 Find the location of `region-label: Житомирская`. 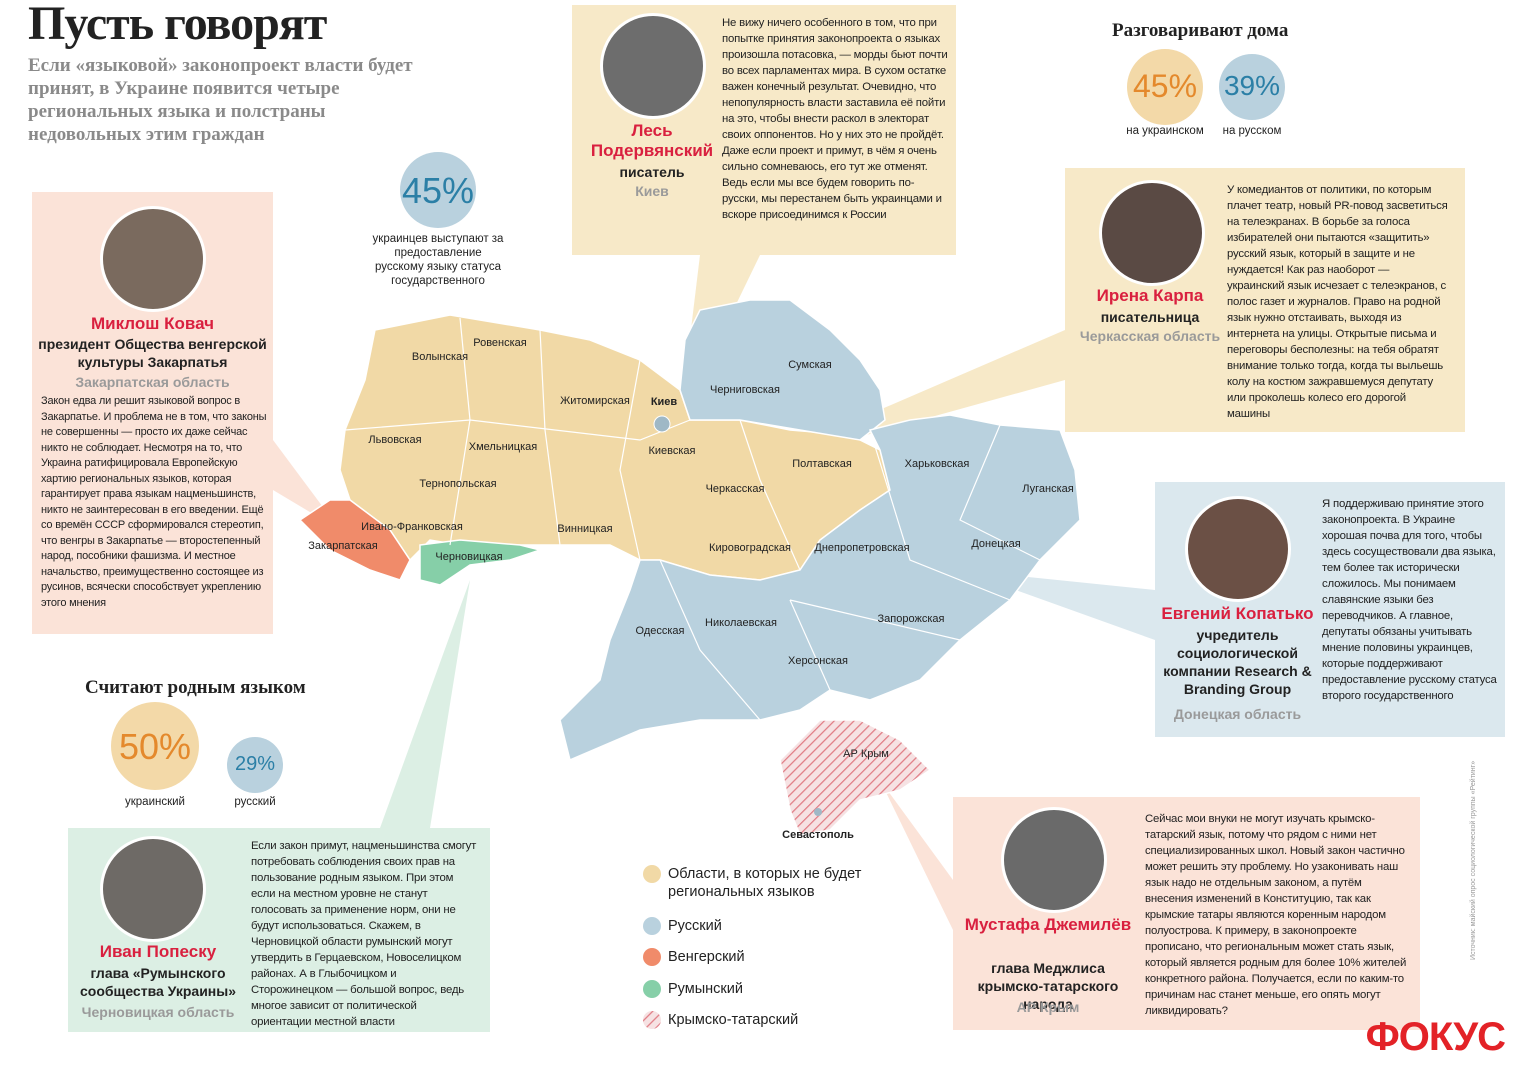

region-label: Житомирская is located at coordinates (595, 401).